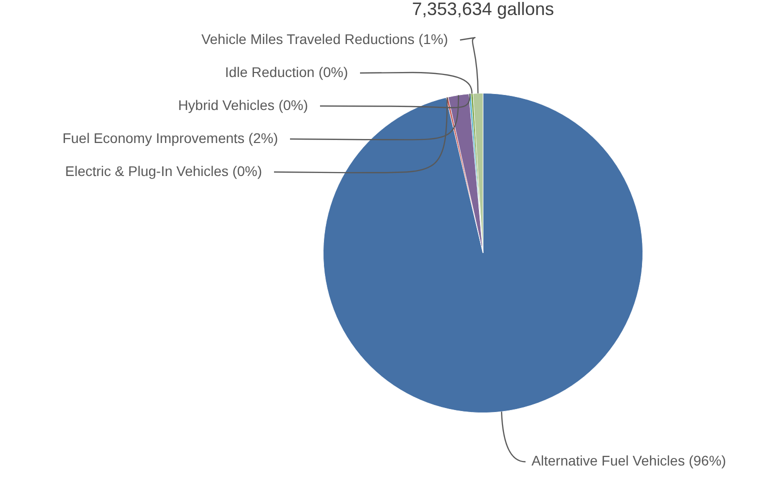 Image resolution: width=777 pixels, height=478 pixels. I want to click on slice-label: Alternative Fuel Vehicles (96%), so click(629, 460).